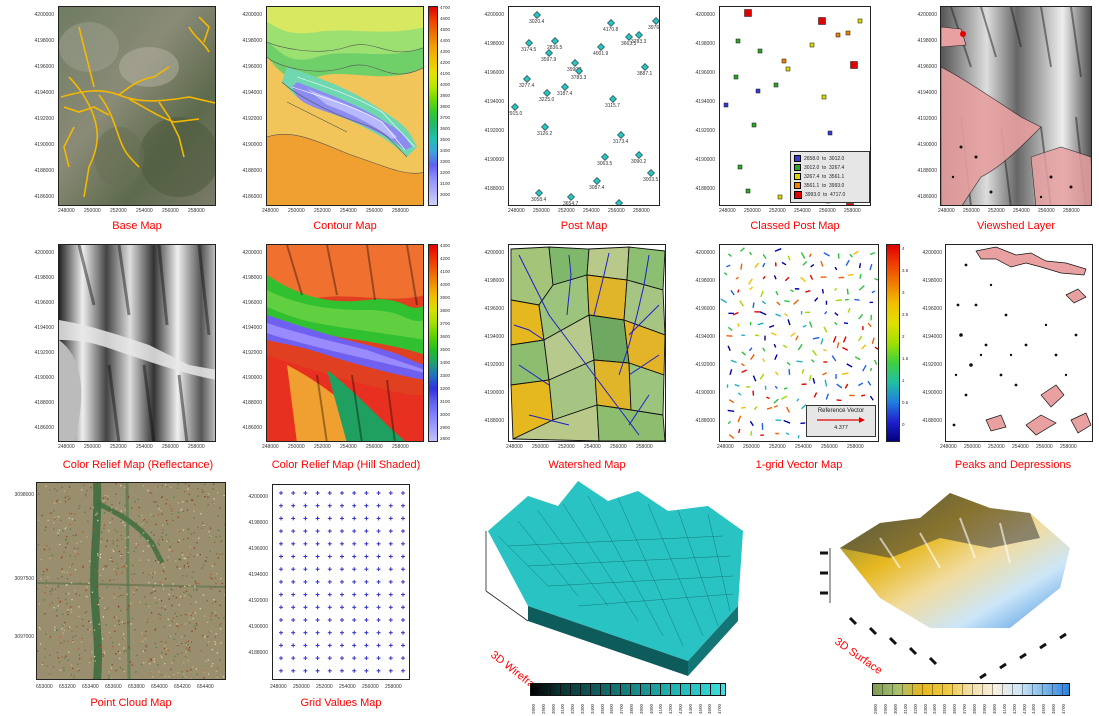  What do you see at coordinates (182, 687) in the screenshot?
I see `x-tick-label: 654200` at bounding box center [182, 687].